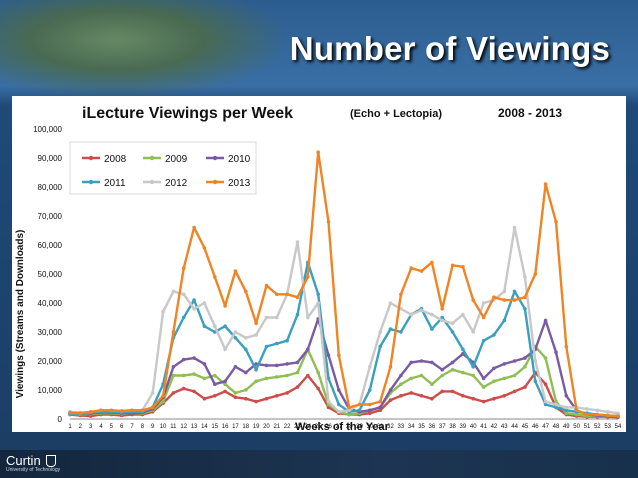 This screenshot has width=638, height=478. What do you see at coordinates (23, 460) in the screenshot?
I see `brand-name: Curtin` at bounding box center [23, 460].